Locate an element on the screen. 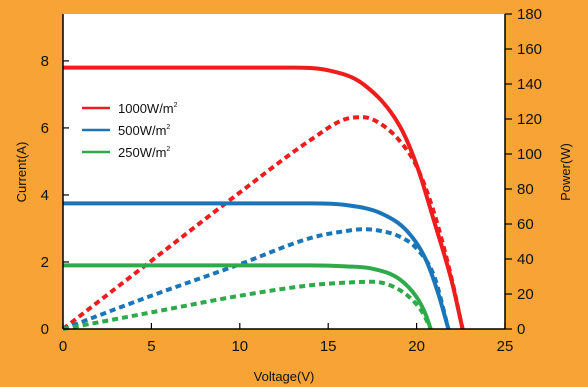 The image size is (588, 387). y-tick-label: 6 is located at coordinates (45, 128).